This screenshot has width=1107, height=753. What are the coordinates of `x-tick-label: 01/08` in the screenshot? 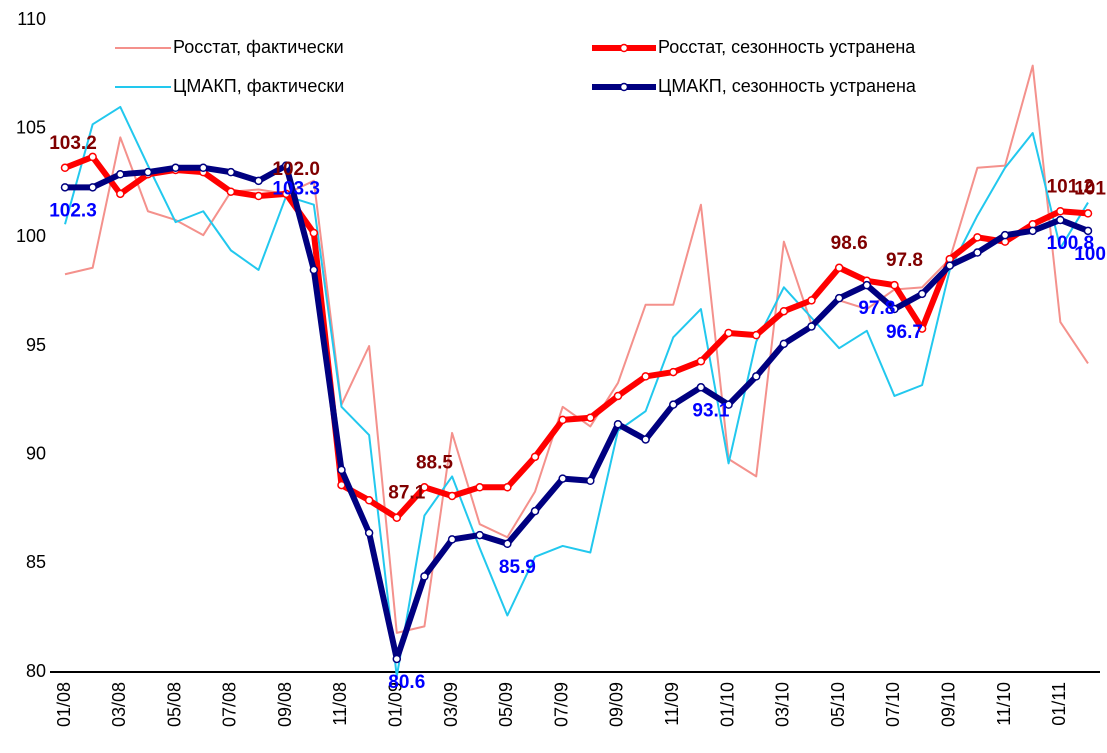 It's located at (64, 704).